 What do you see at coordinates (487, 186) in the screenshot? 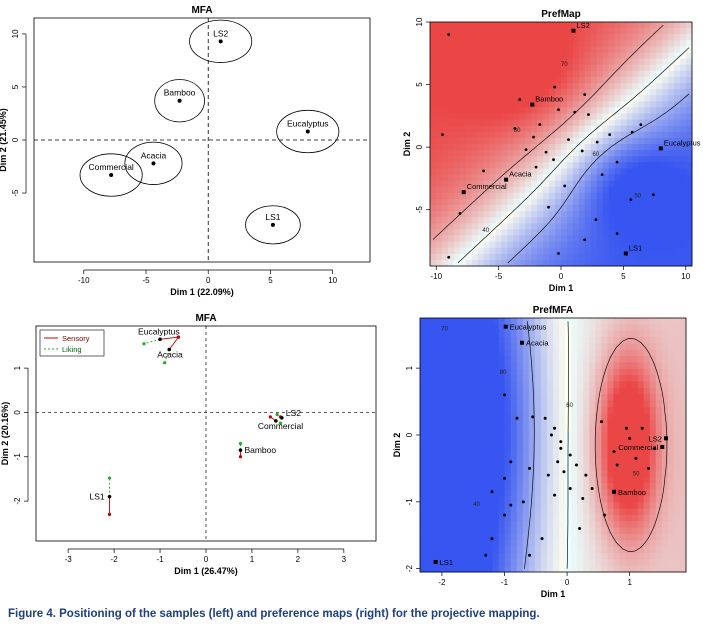
I see `product-label: Commercial` at bounding box center [487, 186].